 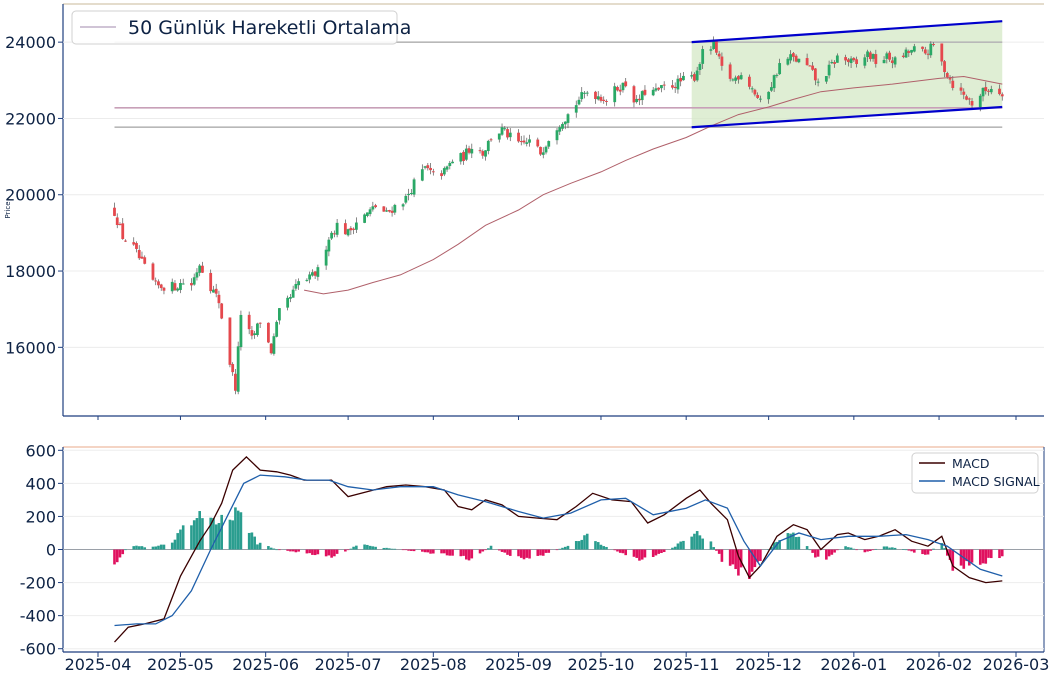 I want to click on xtick-label: 2026-01, so click(x=853, y=664).